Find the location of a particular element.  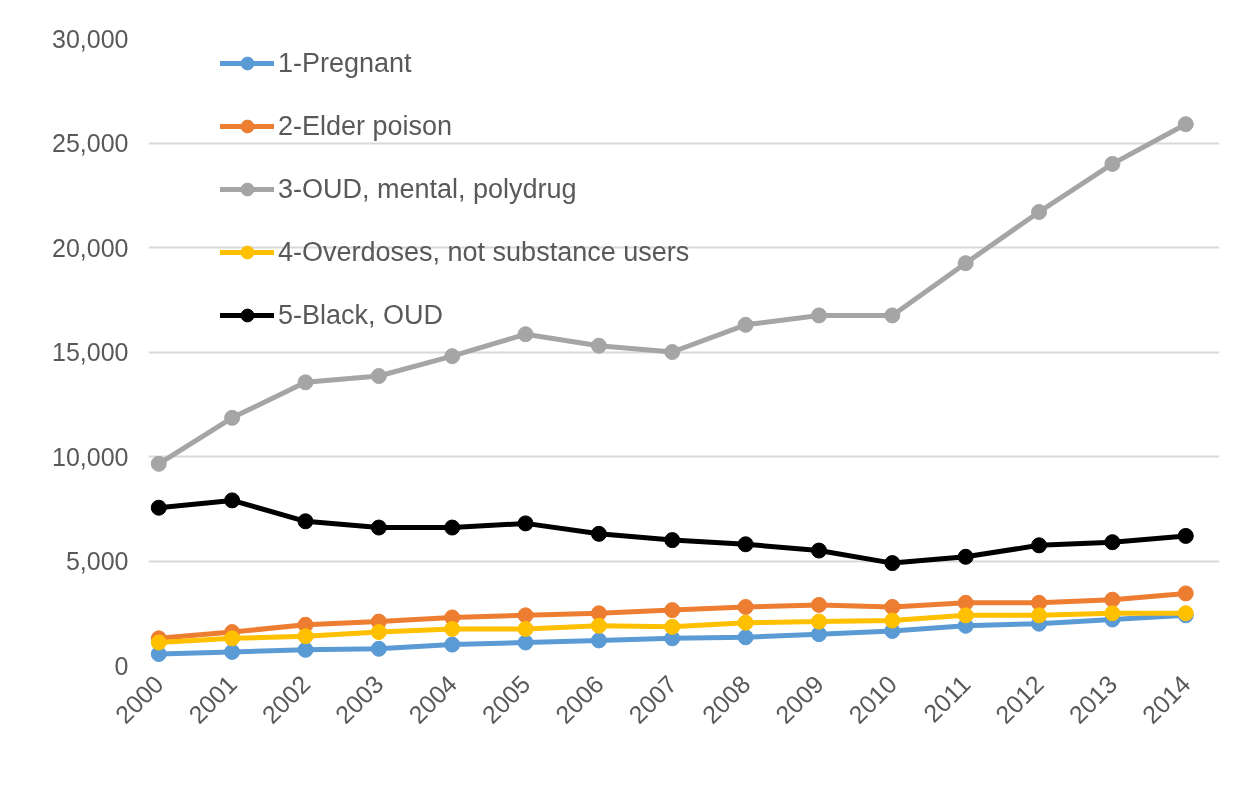

y-tick-label: 20,000 is located at coordinates (90, 247).